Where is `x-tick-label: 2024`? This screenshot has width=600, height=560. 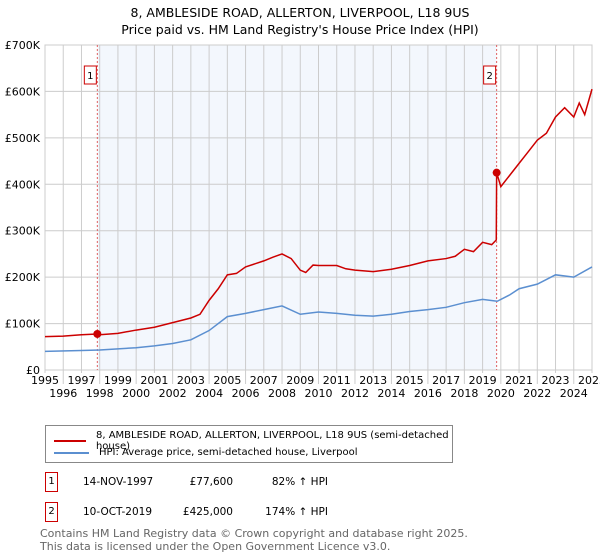
x-tick-label: 2024 is located at coordinates (574, 393).